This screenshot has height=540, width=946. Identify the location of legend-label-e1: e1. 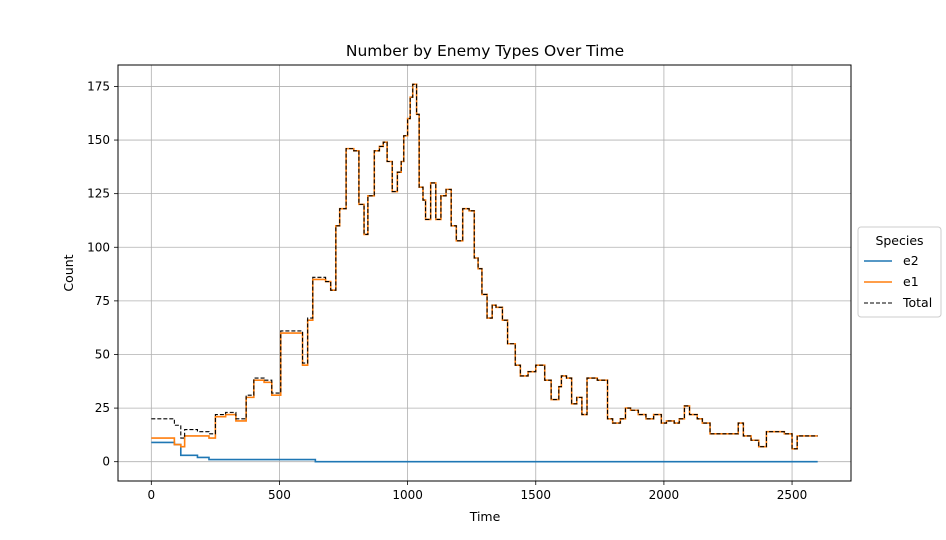
(911, 281).